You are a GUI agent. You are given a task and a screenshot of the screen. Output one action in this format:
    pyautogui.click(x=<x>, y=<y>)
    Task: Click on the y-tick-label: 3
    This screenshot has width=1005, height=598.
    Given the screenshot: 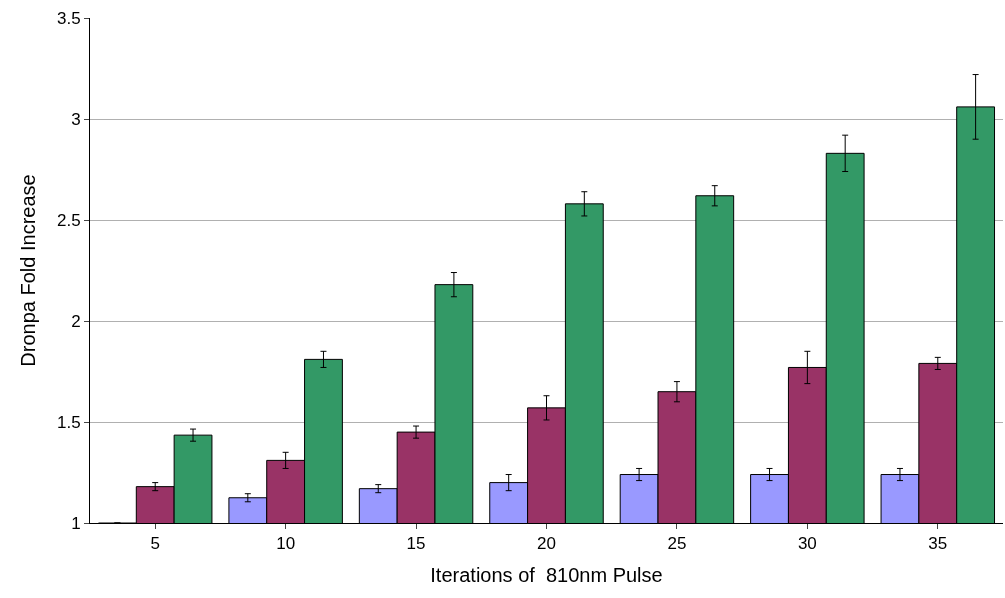 What is the action you would take?
    pyautogui.click(x=76, y=119)
    